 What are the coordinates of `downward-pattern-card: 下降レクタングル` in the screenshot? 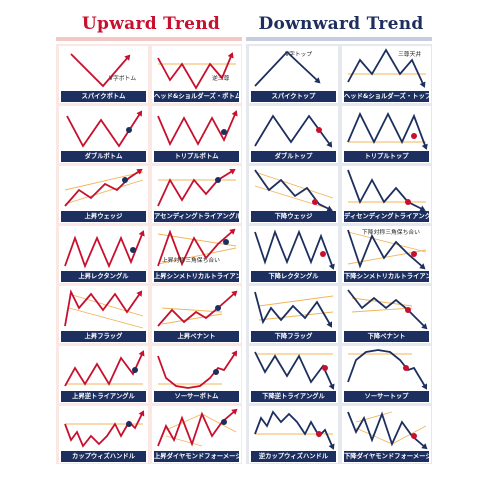 It's located at (293, 254).